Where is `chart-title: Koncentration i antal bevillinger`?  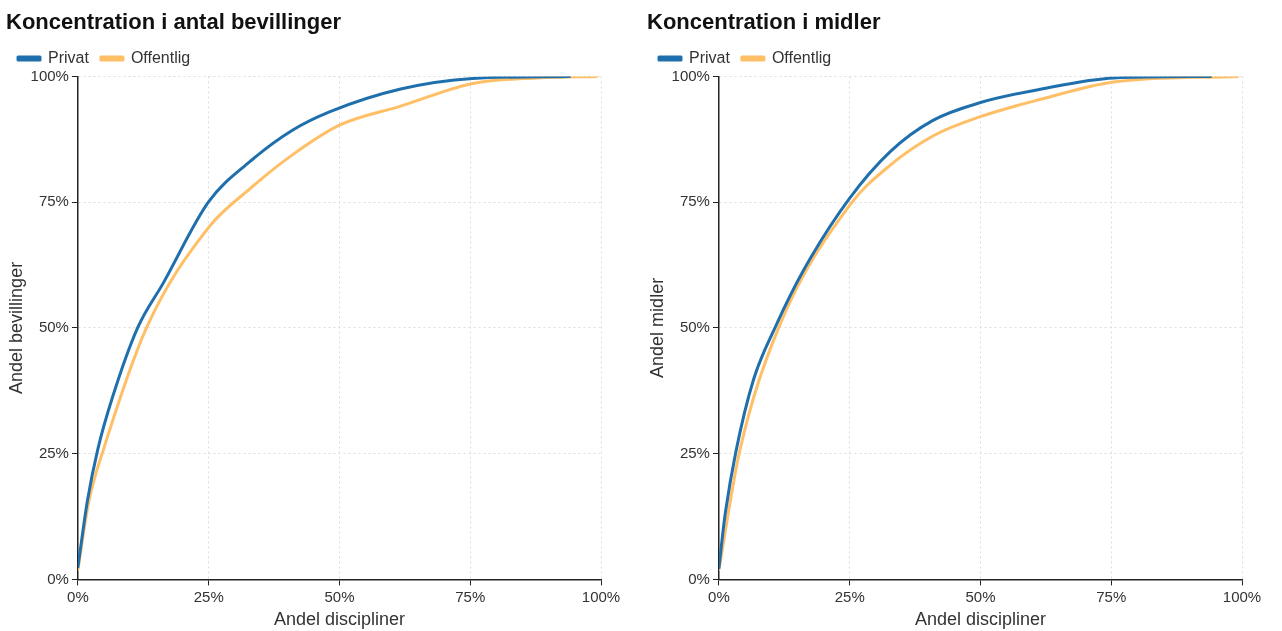
chart-title: Koncentration i antal bevillinger is located at coordinates (174, 22).